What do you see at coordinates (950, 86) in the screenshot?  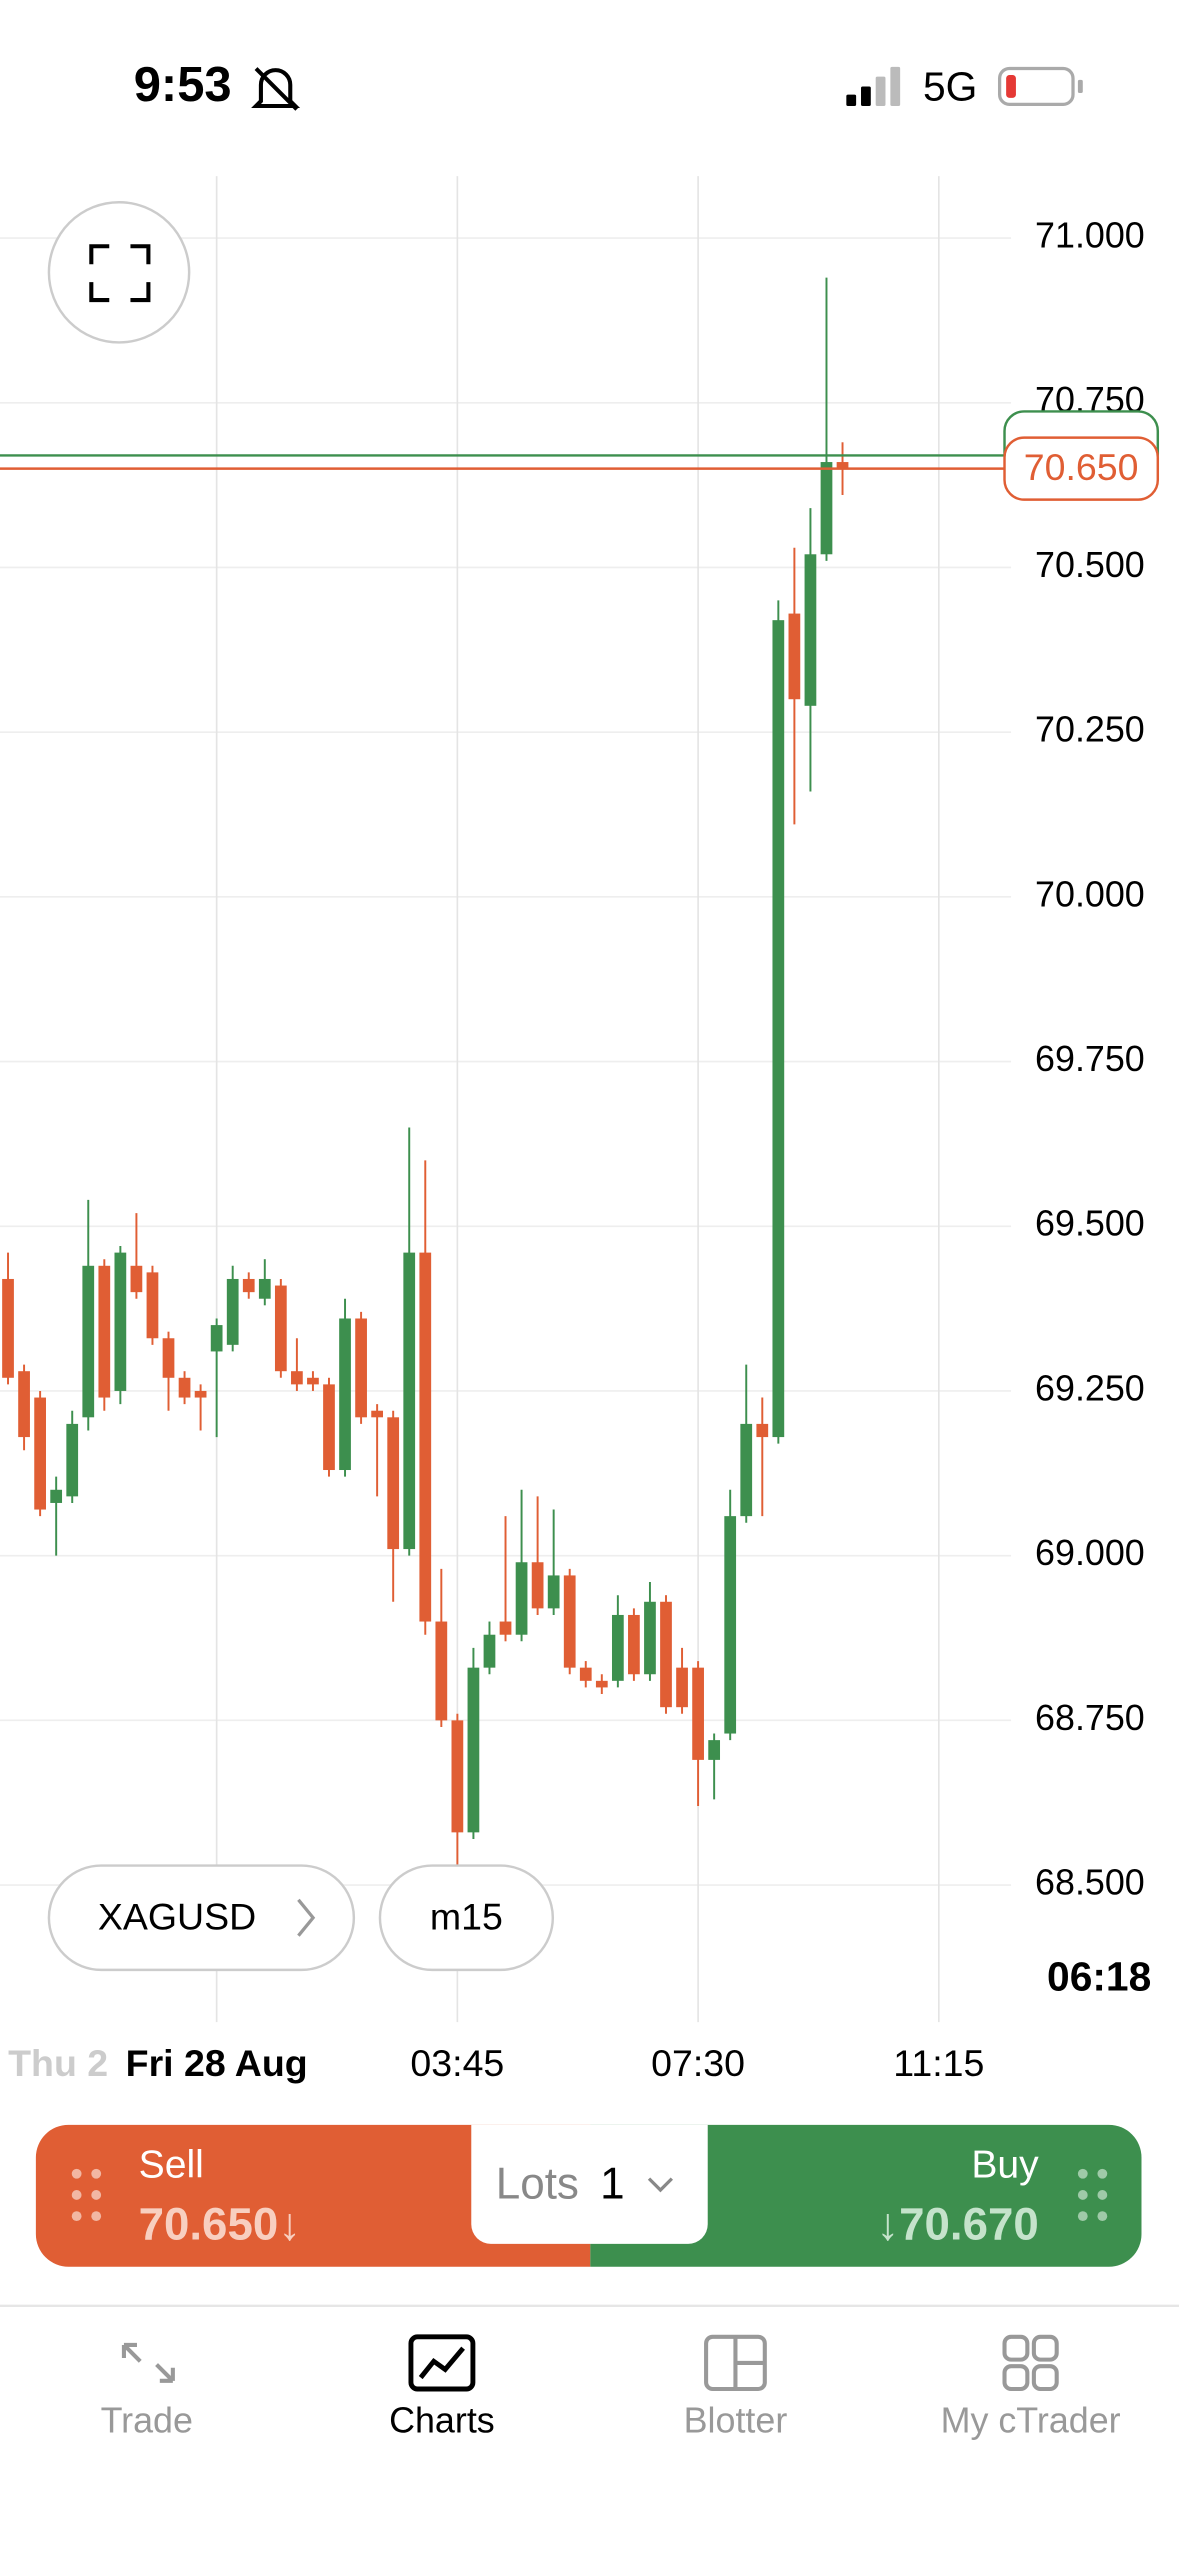 I see `network: 5G` at bounding box center [950, 86].